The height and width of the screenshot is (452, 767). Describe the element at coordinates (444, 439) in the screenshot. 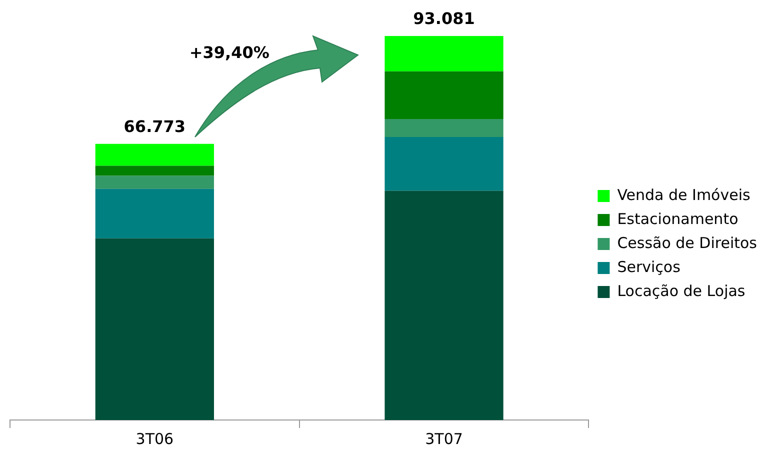

I see `x-tick-label: 3T07` at that location.